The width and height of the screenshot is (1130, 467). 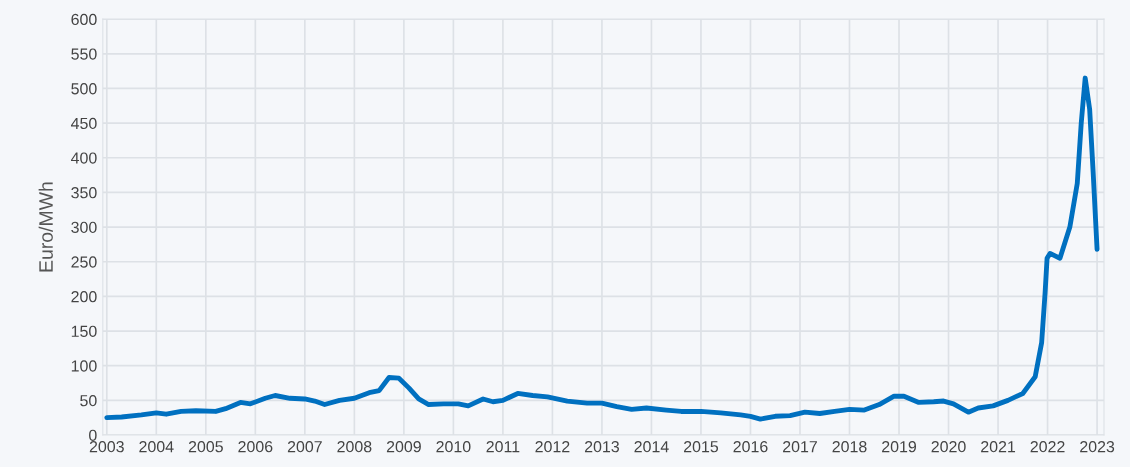 I want to click on y-tick-label: 200, so click(x=84, y=297).